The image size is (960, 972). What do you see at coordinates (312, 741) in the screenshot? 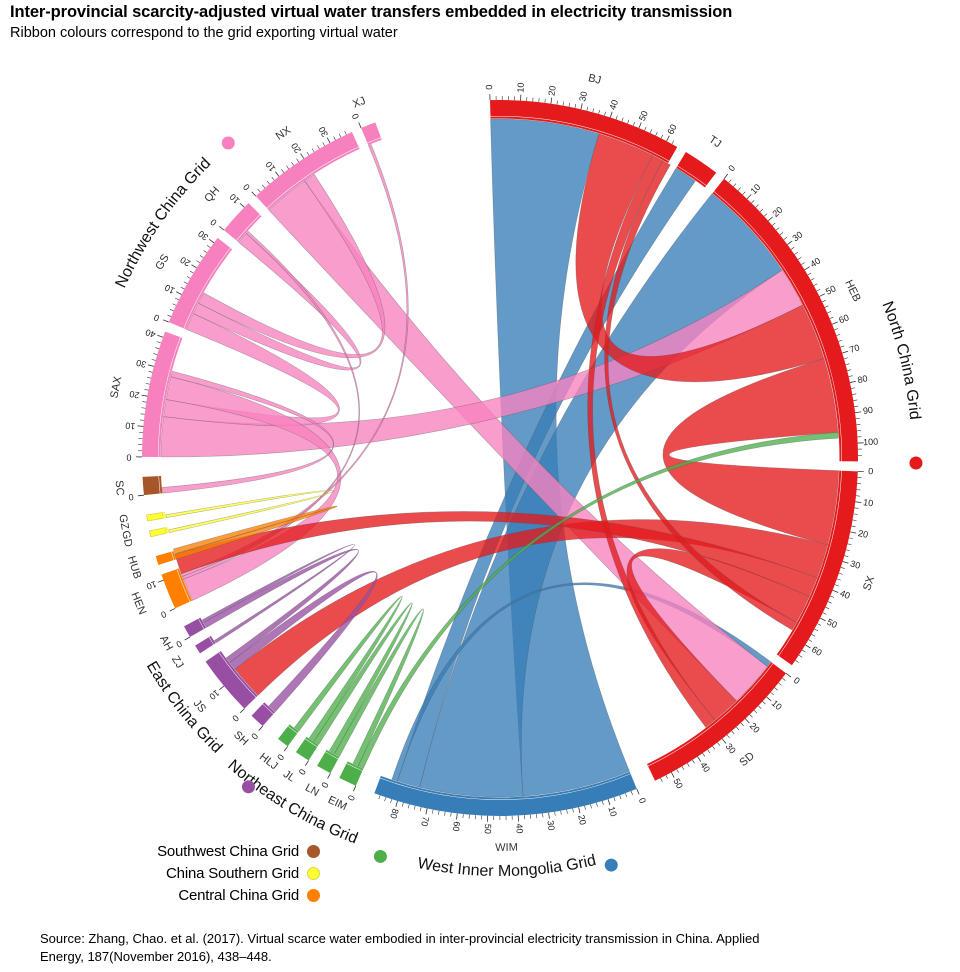
I see `node-inner-edge-jl` at bounding box center [312, 741].